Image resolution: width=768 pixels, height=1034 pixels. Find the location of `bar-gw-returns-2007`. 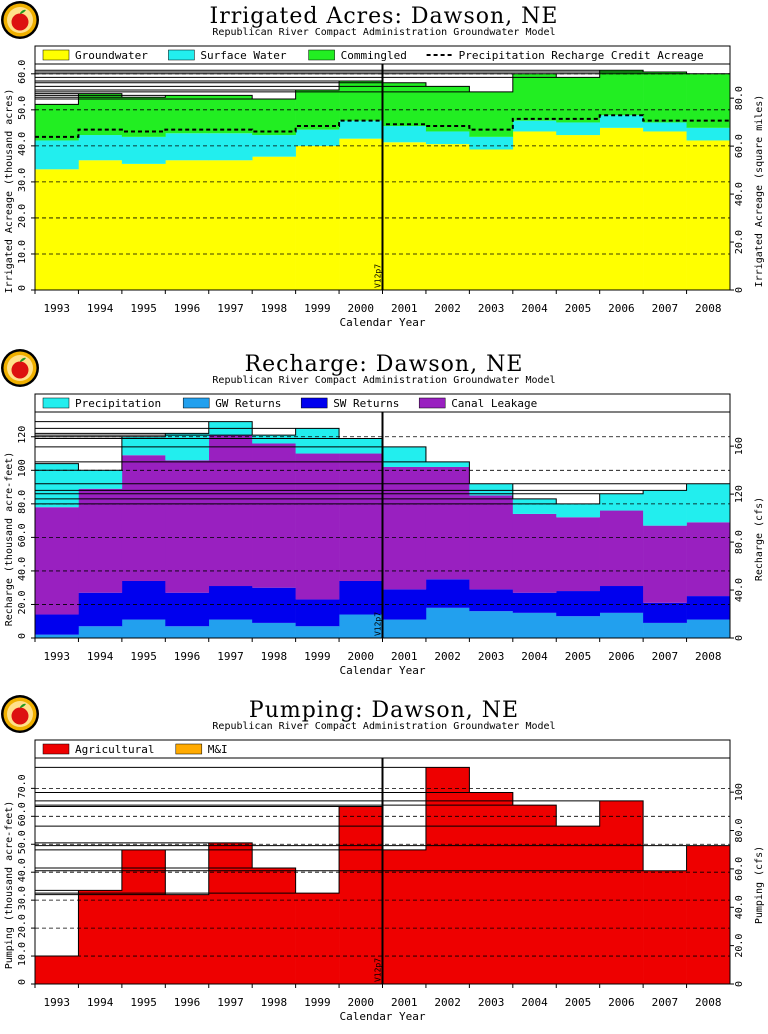

bar-gw-returns-2007 is located at coordinates (665, 630).